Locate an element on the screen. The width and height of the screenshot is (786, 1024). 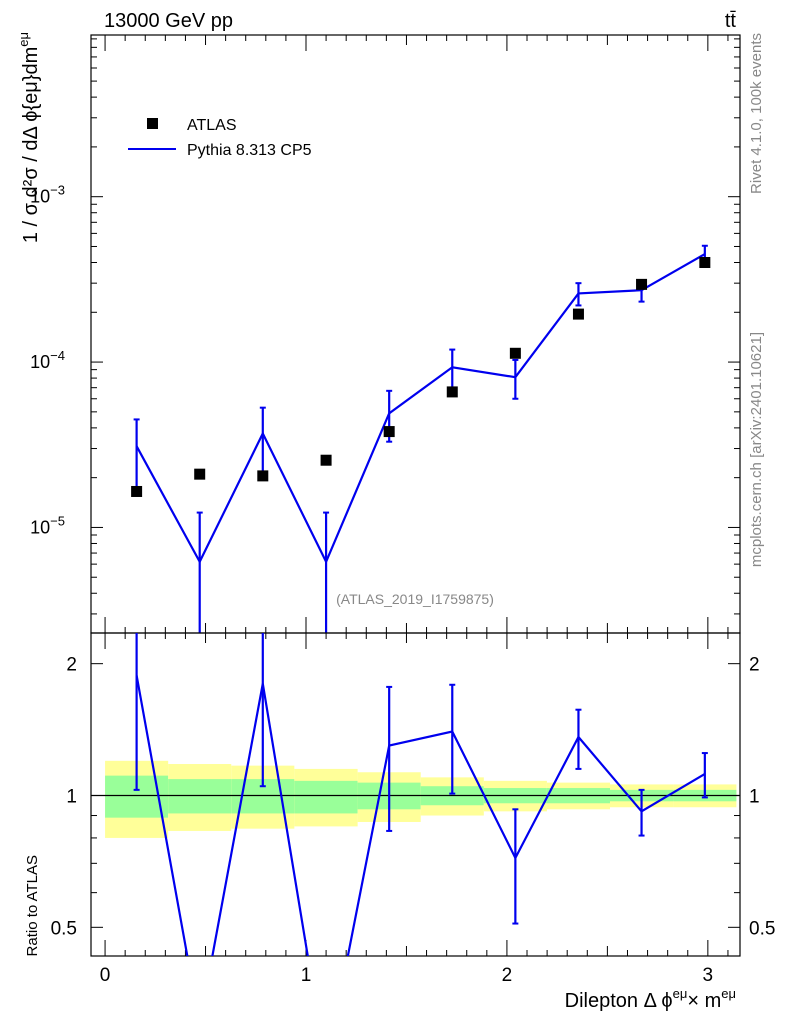
legend-data-marker is located at coordinates (152, 123).